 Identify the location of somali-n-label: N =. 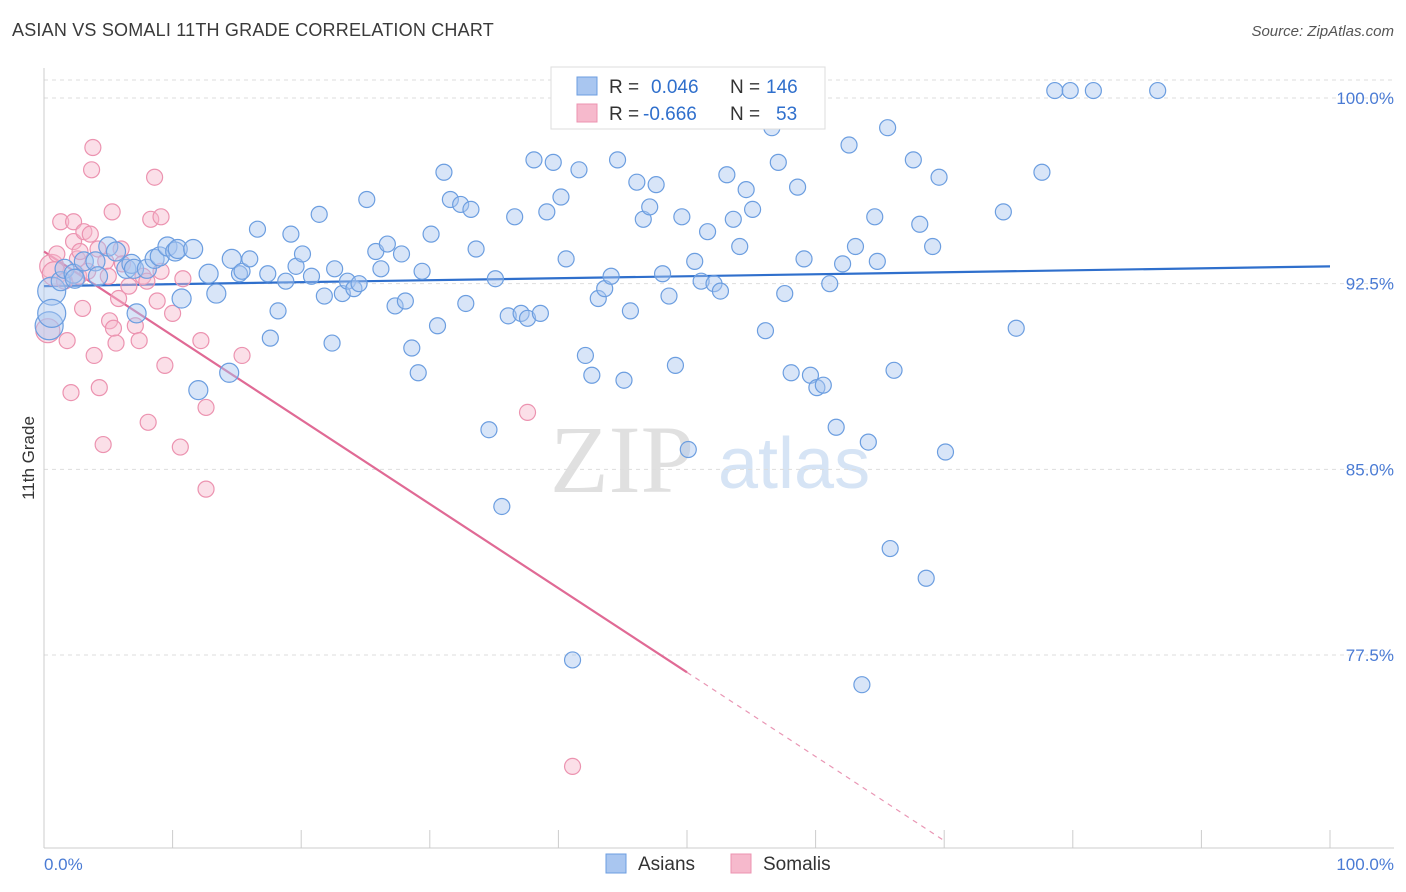
(745, 114).